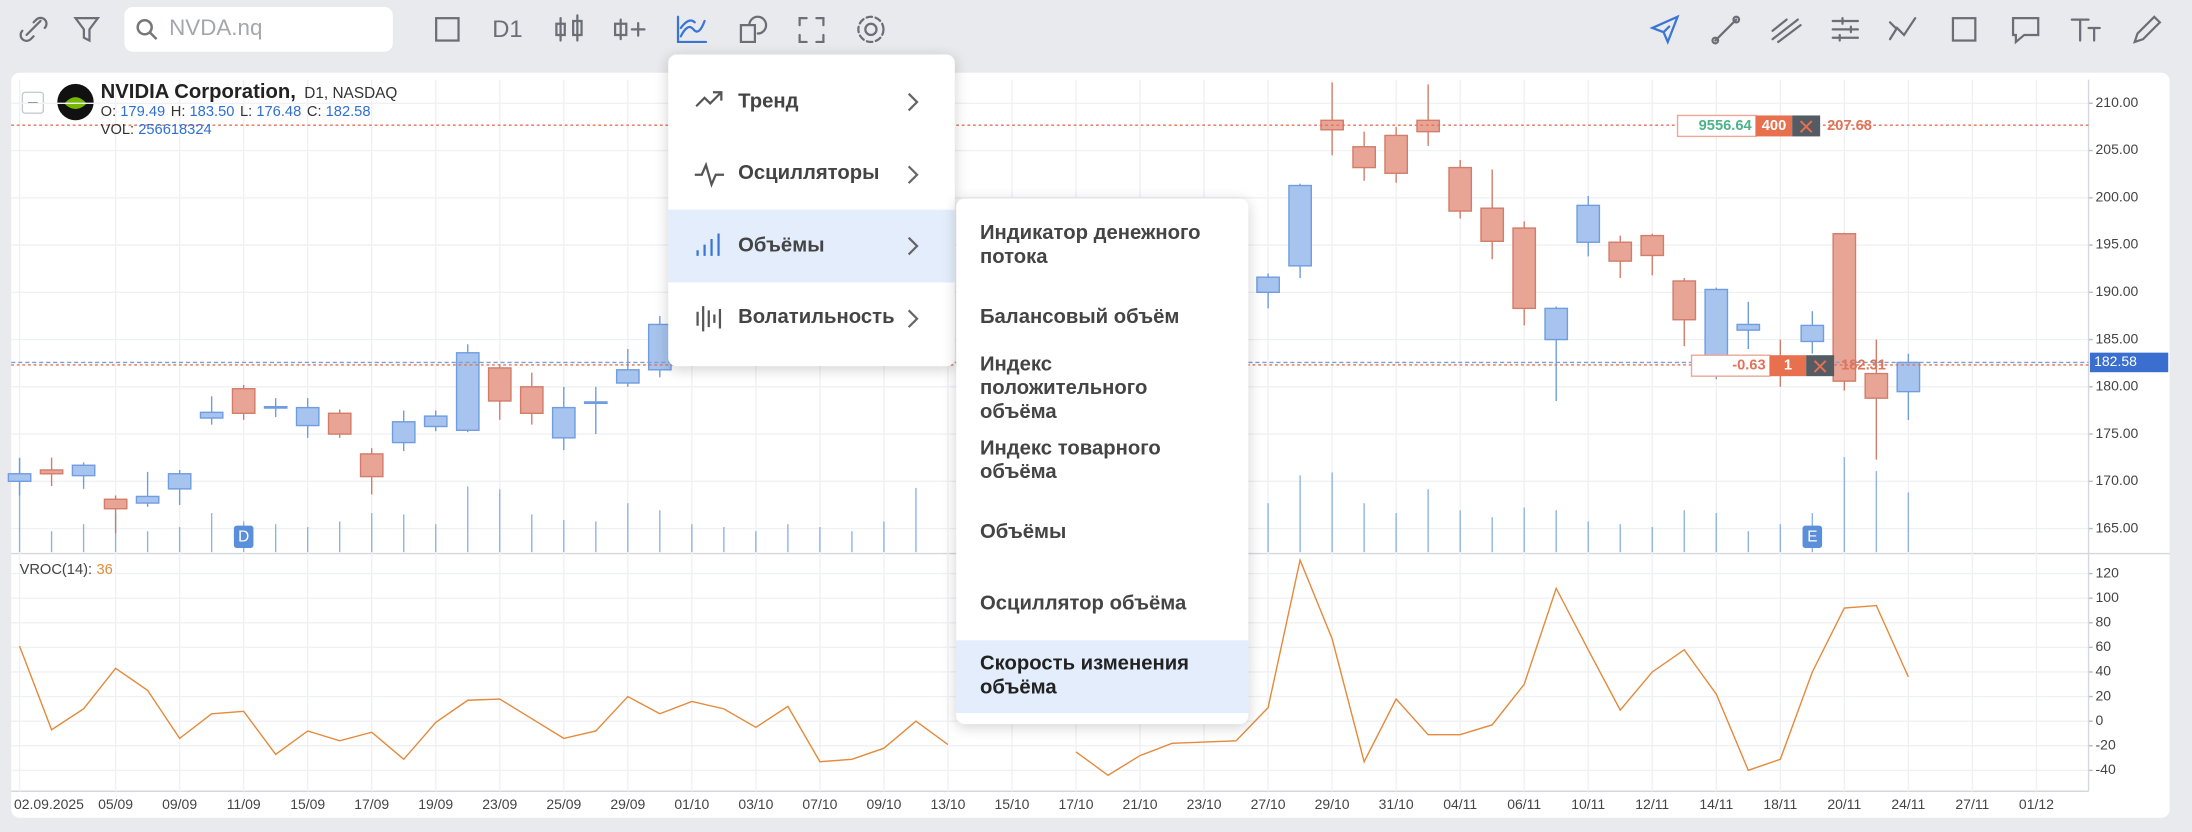  What do you see at coordinates (1102, 676) in the screenshot?
I see `submenu-item: Скорость изменения объёма` at bounding box center [1102, 676].